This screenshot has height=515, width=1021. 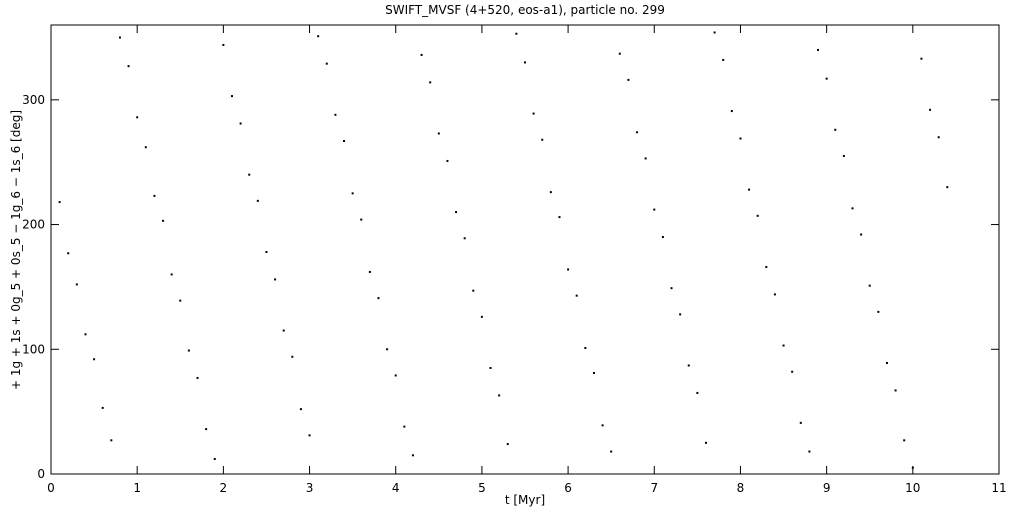 I want to click on x-axis-label: t [Myr], so click(x=525, y=500).